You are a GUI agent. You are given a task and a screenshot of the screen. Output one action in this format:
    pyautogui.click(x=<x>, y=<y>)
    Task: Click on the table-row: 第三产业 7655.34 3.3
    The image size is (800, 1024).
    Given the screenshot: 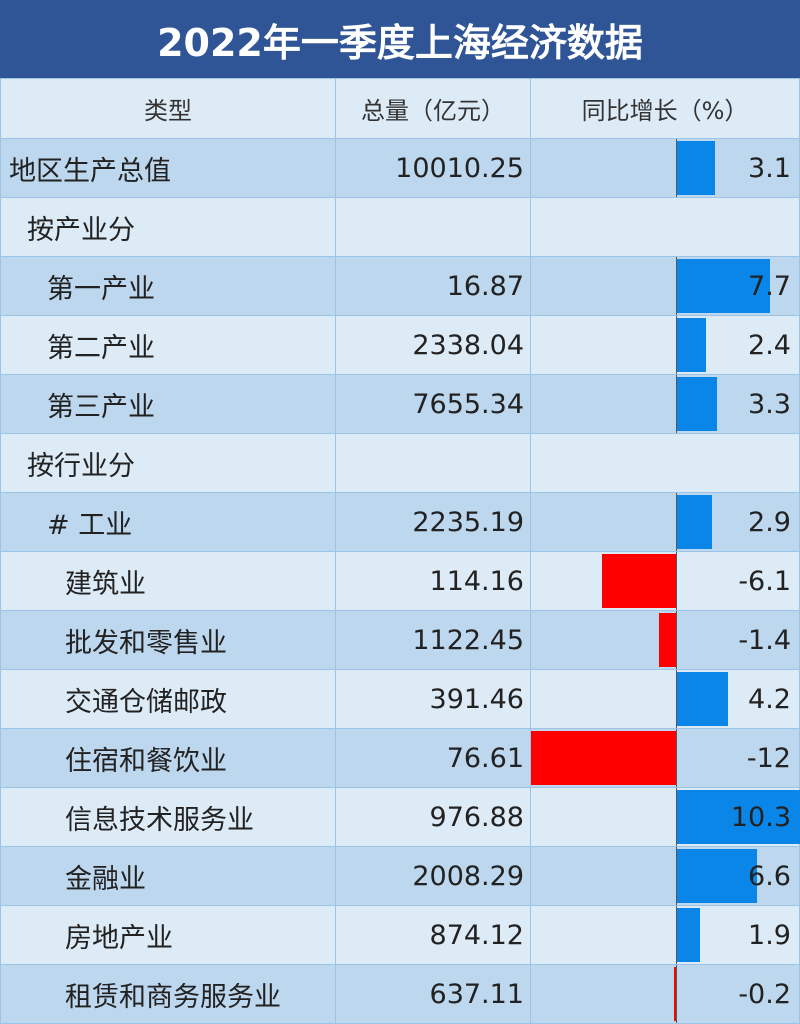 What is the action you would take?
    pyautogui.click(x=400, y=404)
    